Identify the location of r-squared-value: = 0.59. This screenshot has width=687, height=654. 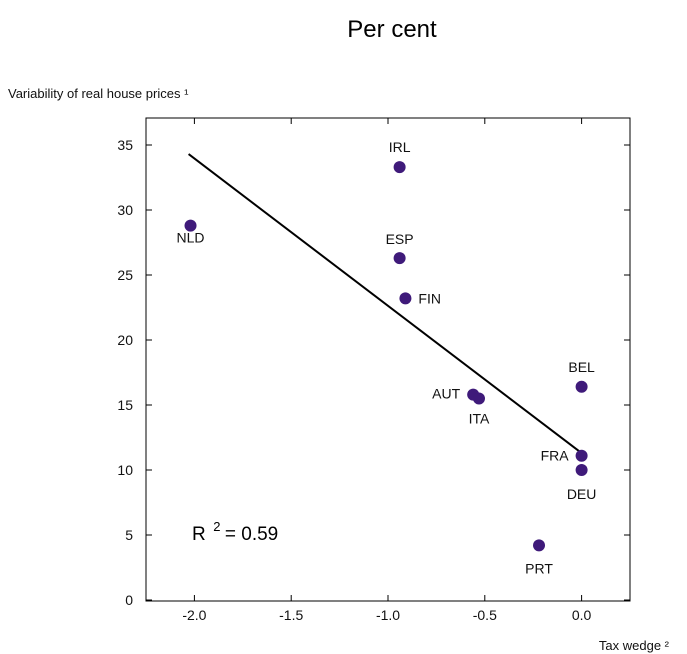
(251, 534).